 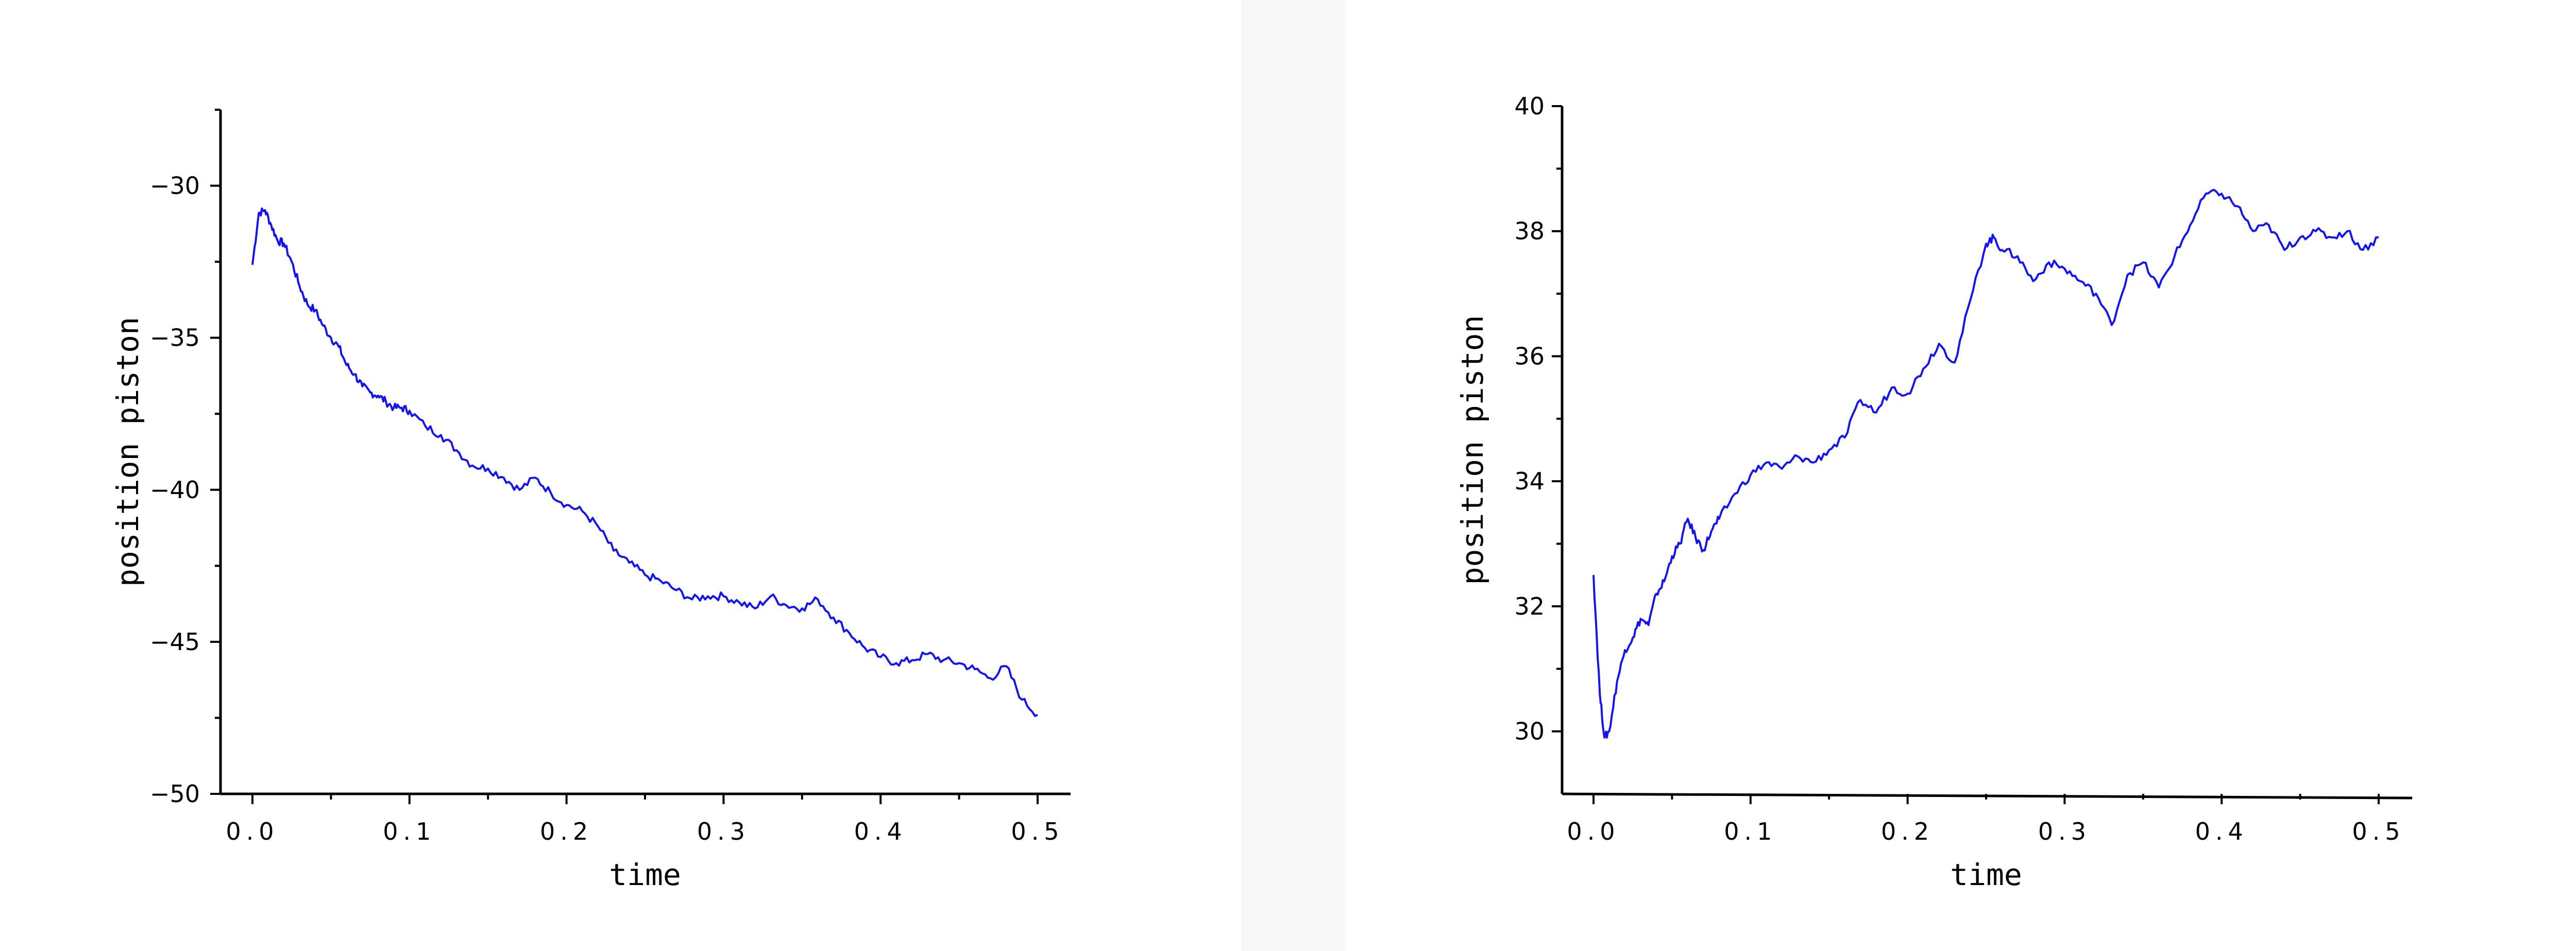 What do you see at coordinates (1529, 356) in the screenshot?
I see `y-tick-label: 36` at bounding box center [1529, 356].